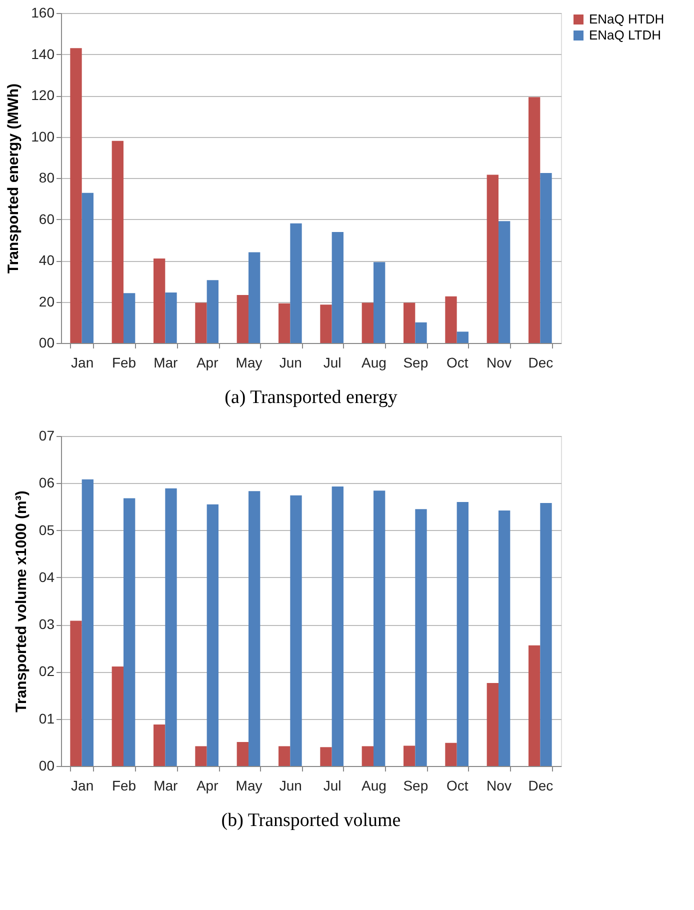 Image resolution: width=694 pixels, height=910 pixels. I want to click on y-tick-label: 140, so click(43, 54).